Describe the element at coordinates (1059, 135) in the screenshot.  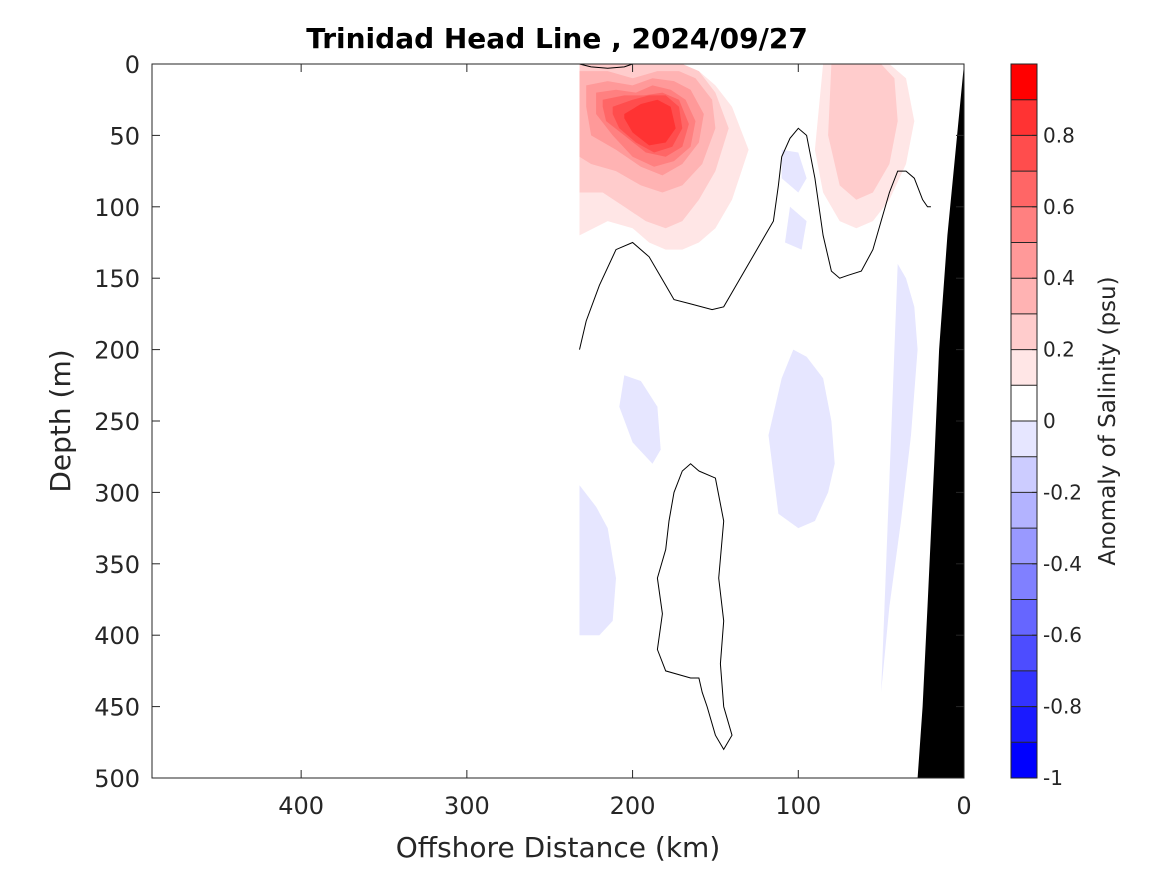
I see `colorbar-tick-label-9: 0.8` at that location.